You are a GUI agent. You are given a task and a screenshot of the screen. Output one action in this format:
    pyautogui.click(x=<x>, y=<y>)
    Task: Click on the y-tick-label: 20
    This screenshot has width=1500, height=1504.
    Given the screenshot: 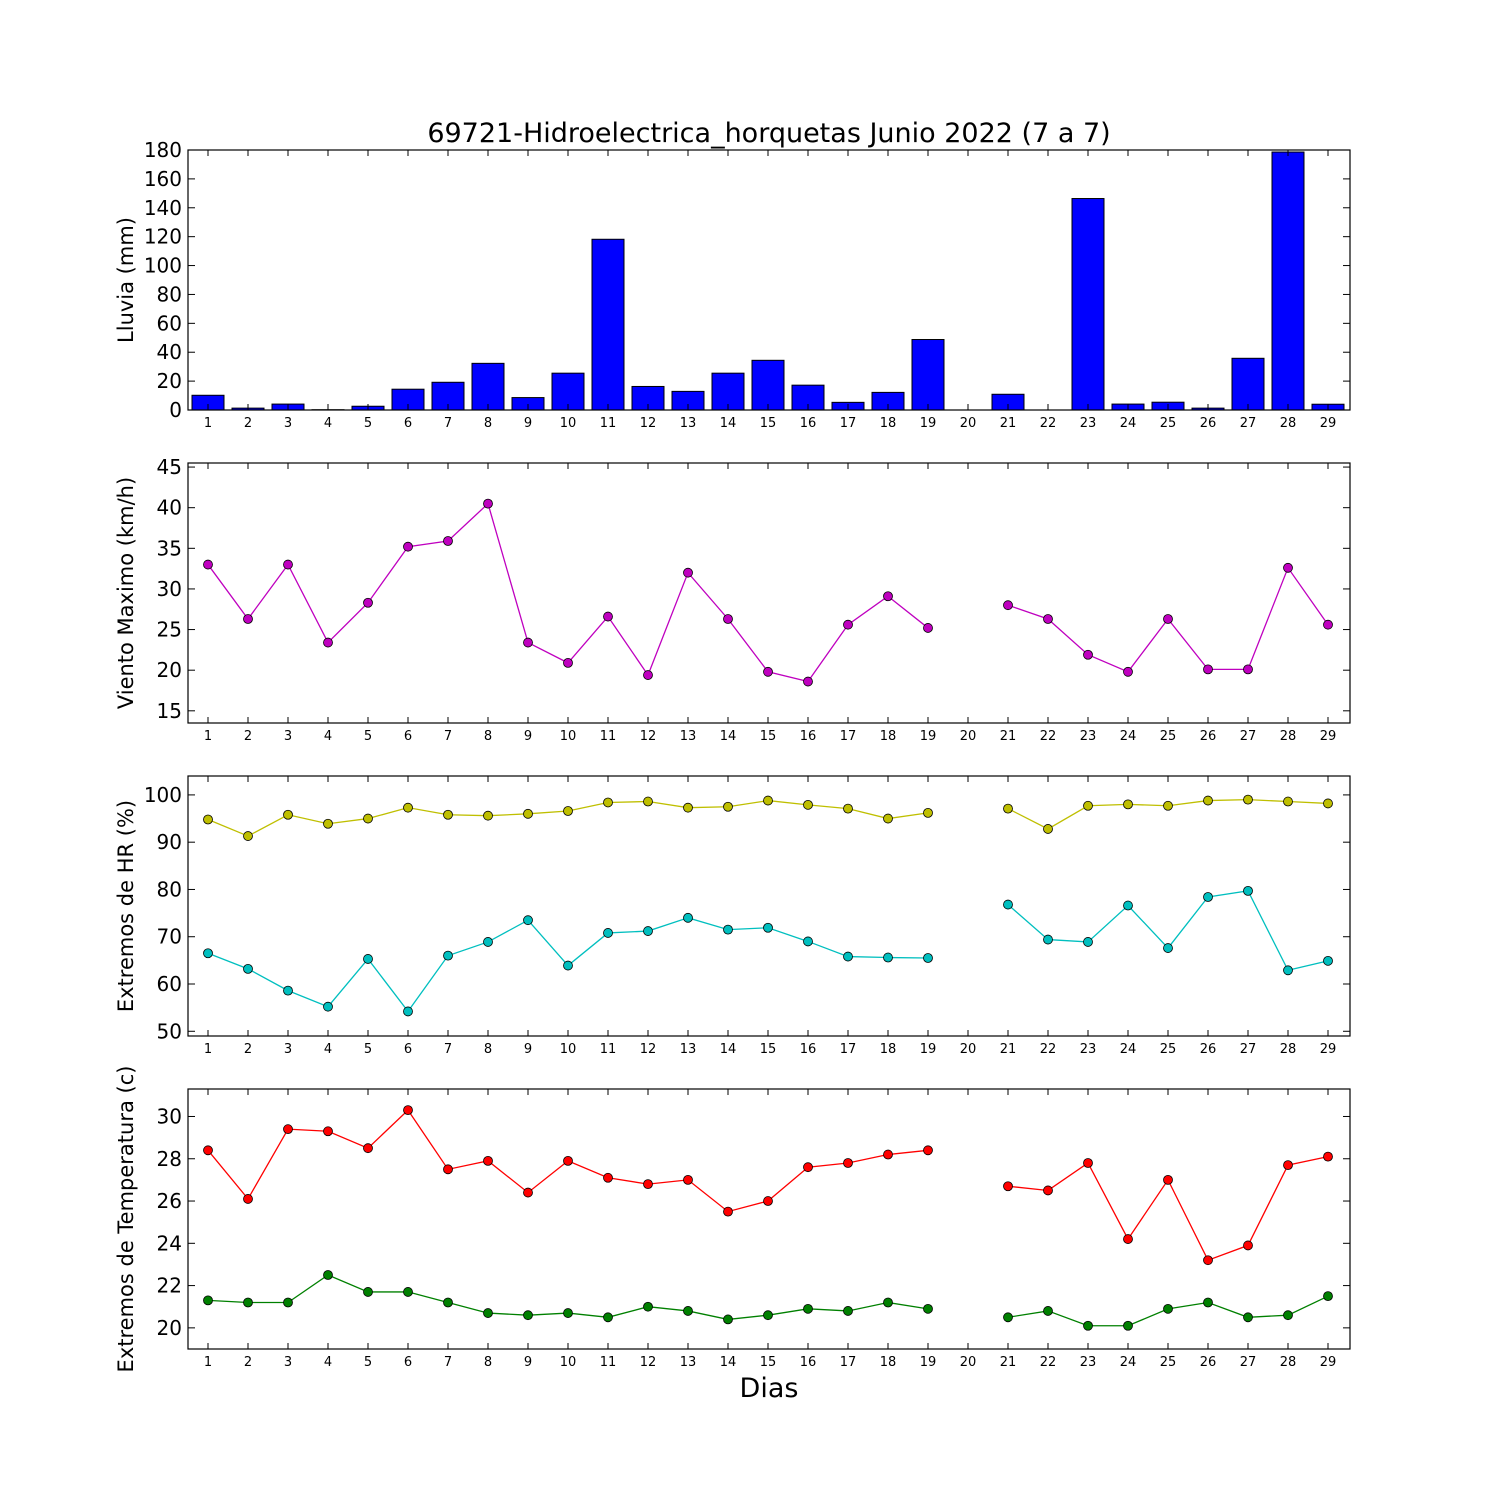 What is the action you would take?
    pyautogui.click(x=169, y=381)
    